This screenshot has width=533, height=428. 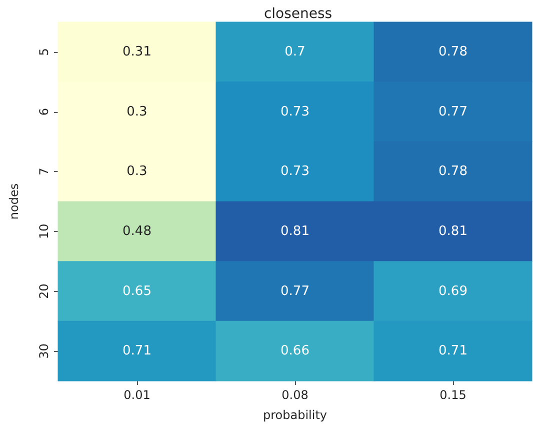 I want to click on x-tick-label: 0.08, so click(x=295, y=395).